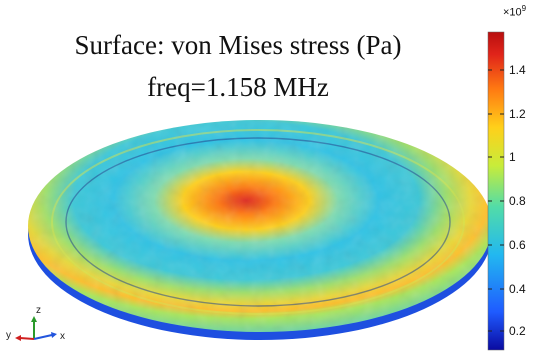  Describe the element at coordinates (496, 200) in the screenshot. I see `colorbar-ticks` at that location.